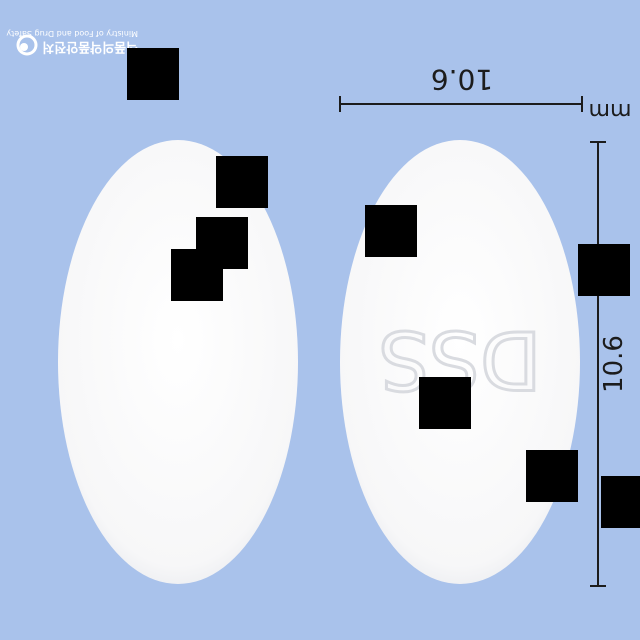 The width and height of the screenshot is (640, 640). Describe the element at coordinates (27, 45) in the screenshot. I see `mfds-logo-icon` at that location.